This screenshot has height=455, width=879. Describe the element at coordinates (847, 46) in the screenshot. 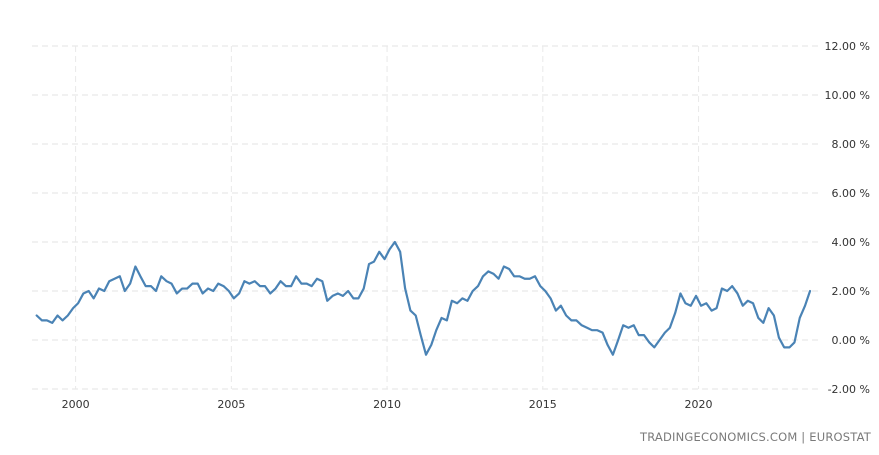

I see `y-tick-label: 12.00 %` at that location.